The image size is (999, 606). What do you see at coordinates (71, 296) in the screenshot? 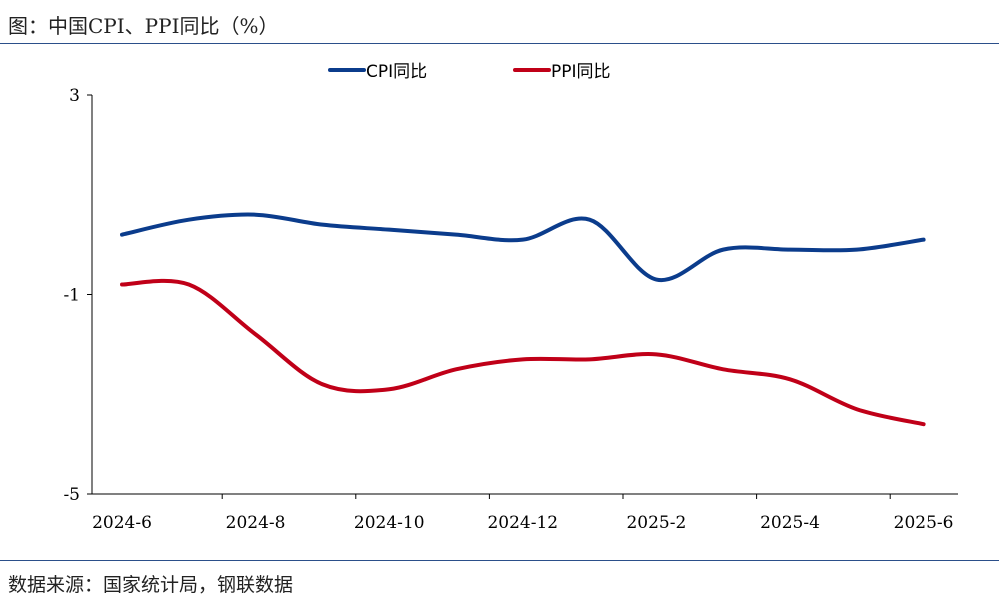
I see `y-tick-label: -1` at bounding box center [71, 296].